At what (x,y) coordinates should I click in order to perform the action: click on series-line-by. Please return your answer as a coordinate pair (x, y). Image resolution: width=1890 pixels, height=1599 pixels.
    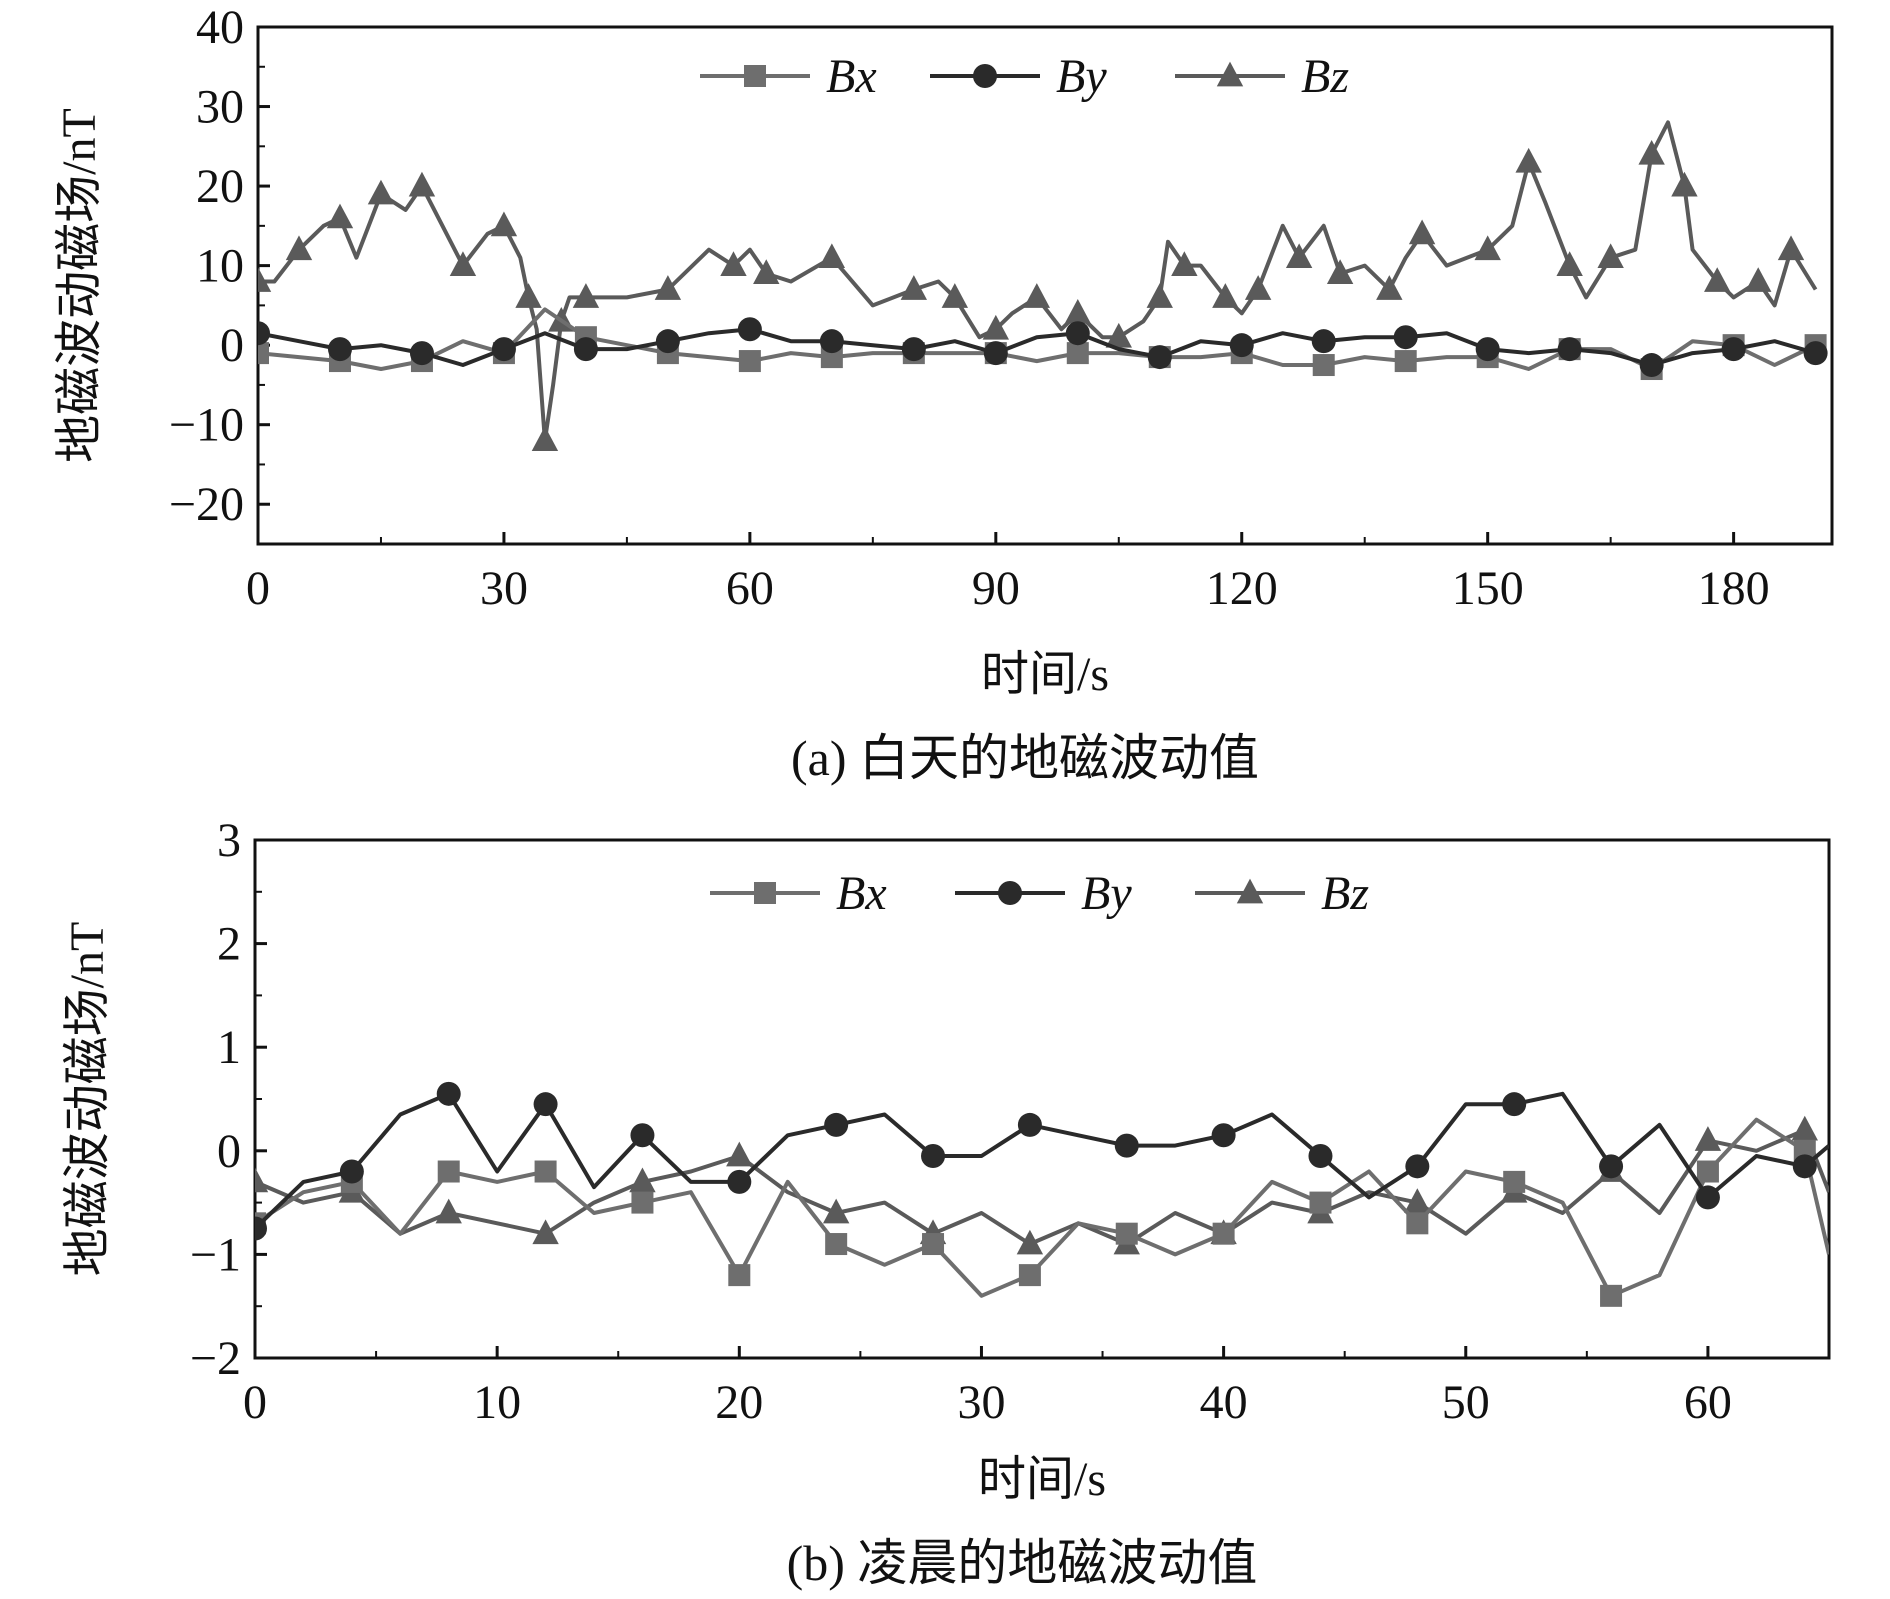
    Looking at the image, I should click on (1042, 1160).